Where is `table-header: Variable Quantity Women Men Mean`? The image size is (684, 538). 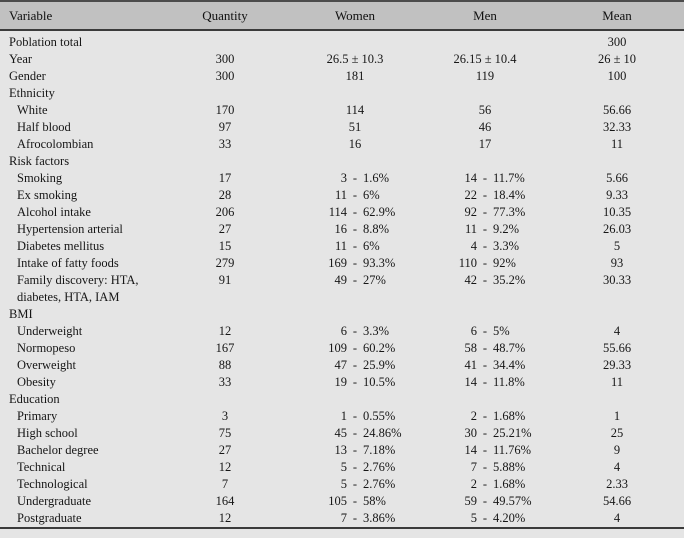
table-header: Variable Quantity Women Men Mean is located at coordinates (342, 16).